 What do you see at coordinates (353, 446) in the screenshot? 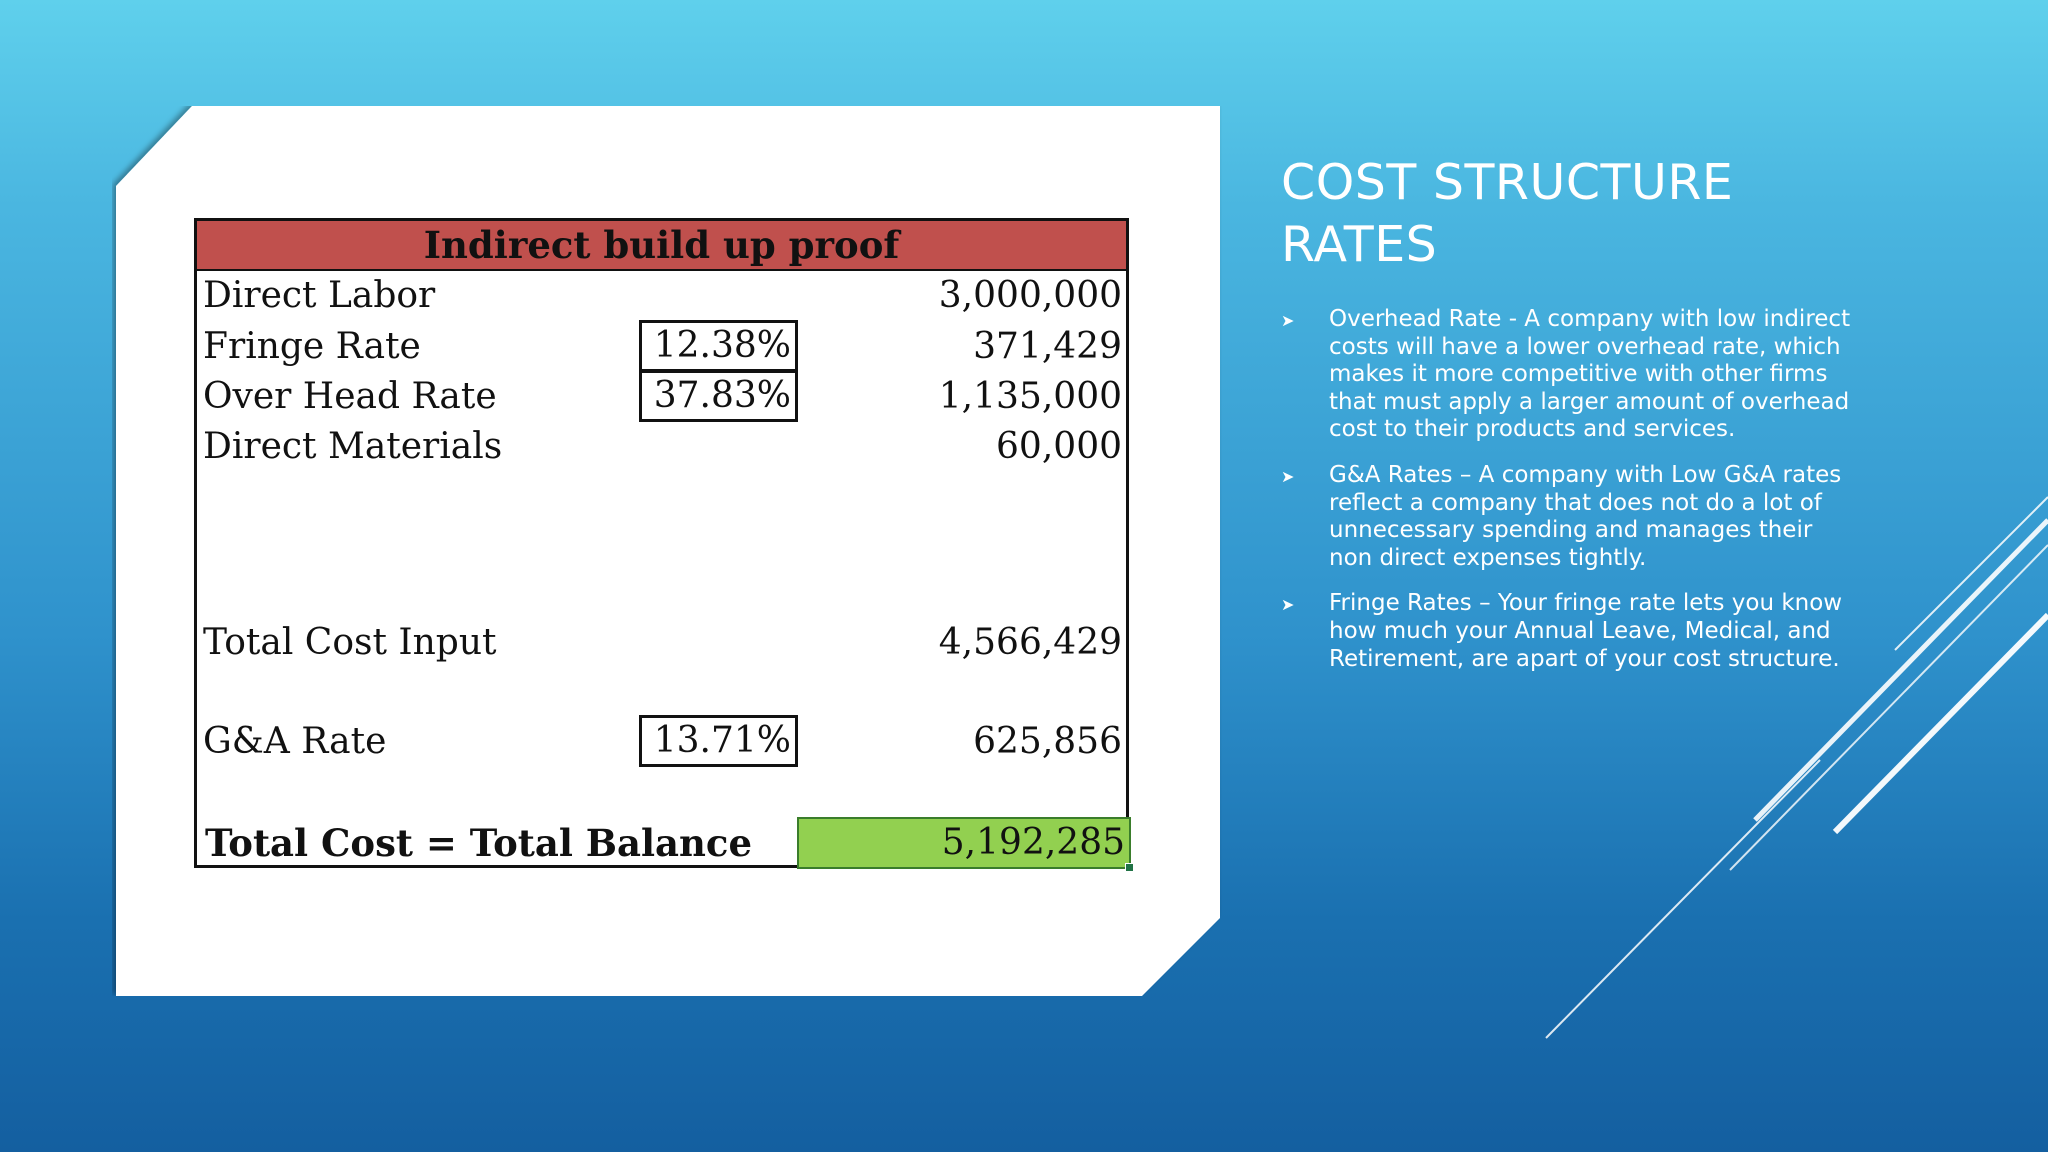
I see `row-label: Direct Materials` at bounding box center [353, 446].